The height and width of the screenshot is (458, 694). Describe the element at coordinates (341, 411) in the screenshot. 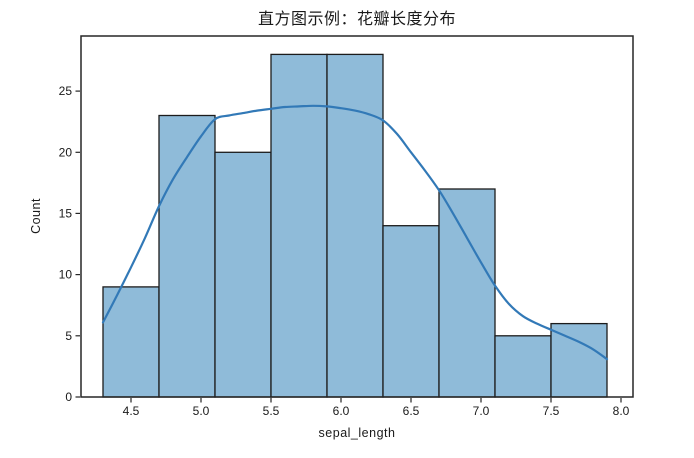

I see `x-tick-label: 6.0` at that location.